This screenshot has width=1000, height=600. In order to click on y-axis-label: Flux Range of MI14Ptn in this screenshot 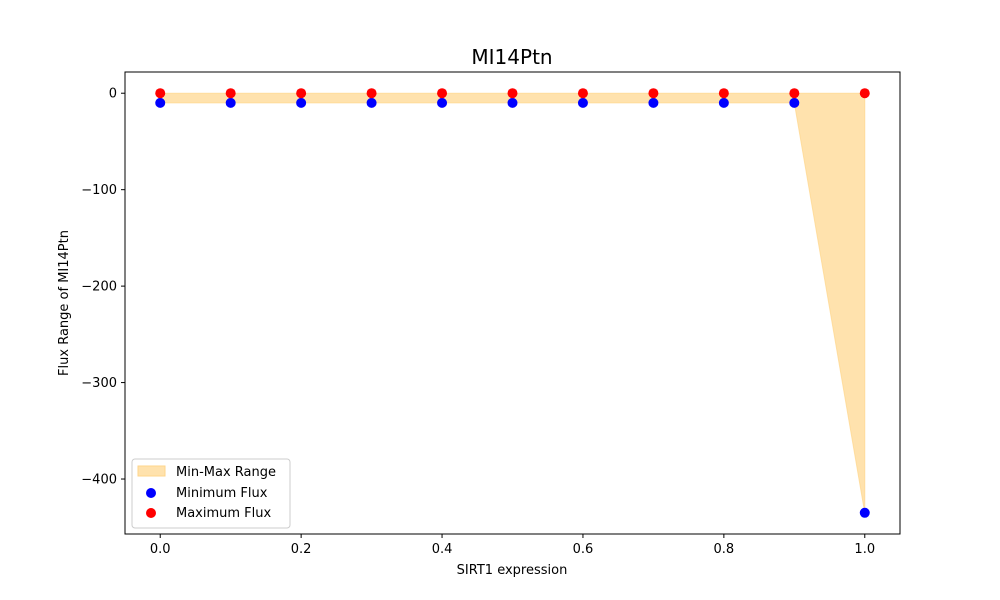, I will do `click(64, 303)`.